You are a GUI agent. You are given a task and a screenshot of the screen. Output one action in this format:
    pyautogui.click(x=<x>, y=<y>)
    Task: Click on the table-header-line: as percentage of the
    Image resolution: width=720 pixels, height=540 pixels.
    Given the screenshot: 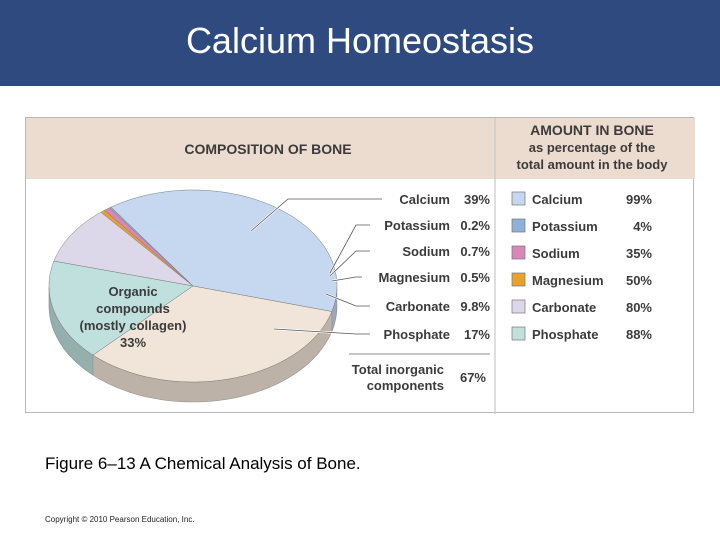 What is the action you would take?
    pyautogui.click(x=592, y=147)
    